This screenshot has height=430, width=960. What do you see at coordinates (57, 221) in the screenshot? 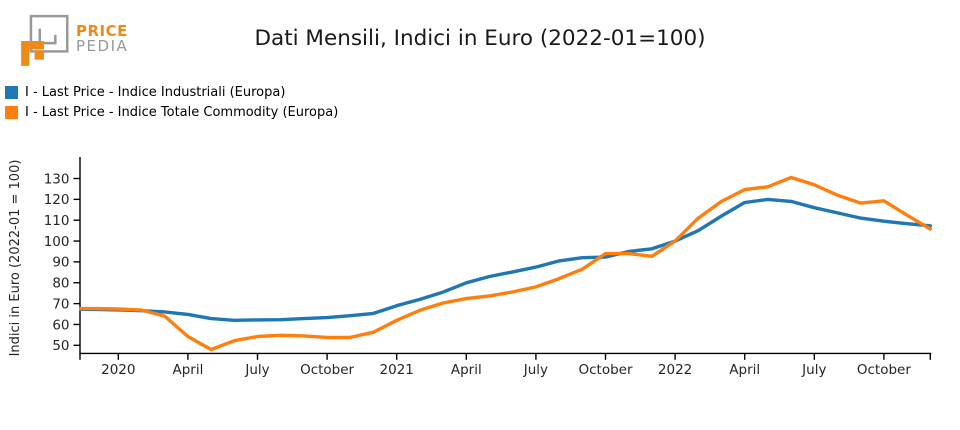
I see `y-tick-label: 110` at bounding box center [57, 221].